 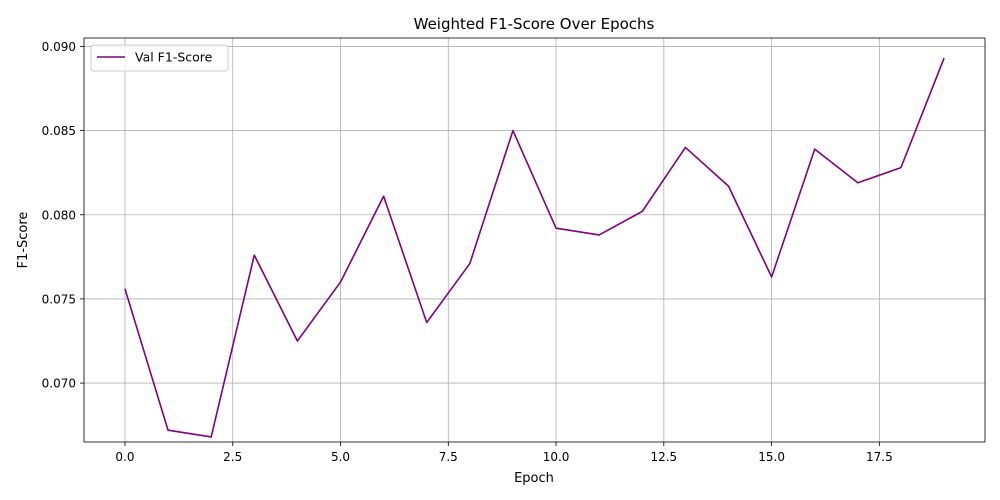 I want to click on y-tick-label: 0.070, so click(x=59, y=384).